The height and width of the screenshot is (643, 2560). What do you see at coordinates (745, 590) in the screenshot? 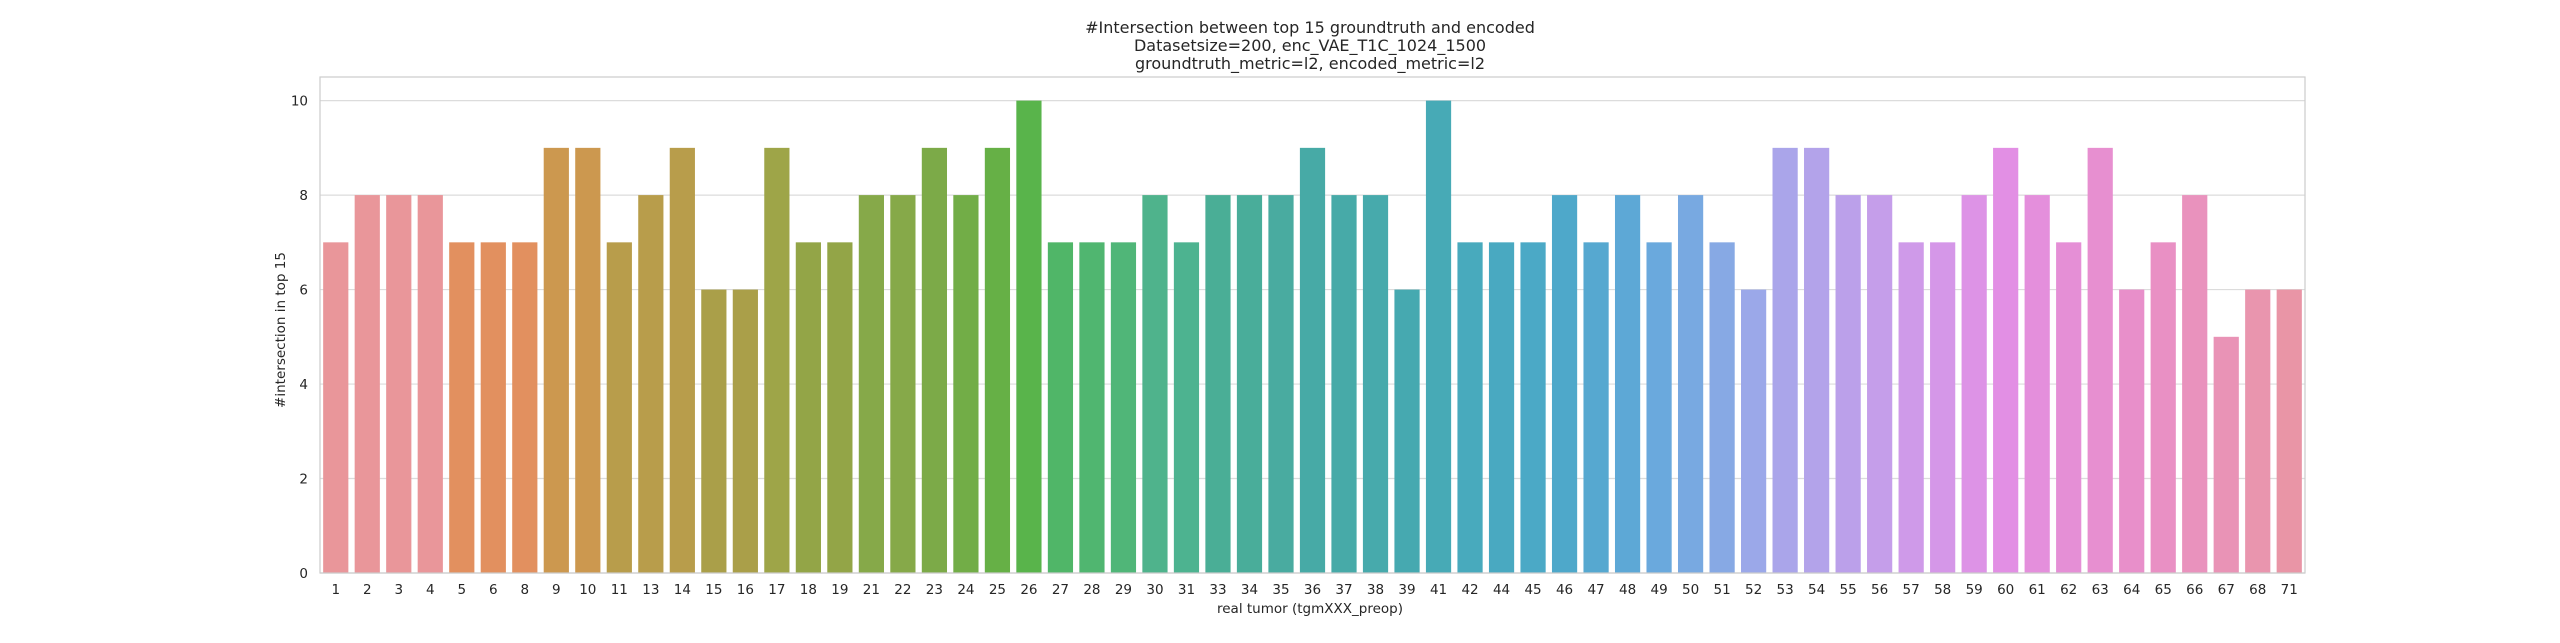
I see `x-tick-label: 16` at bounding box center [745, 590].